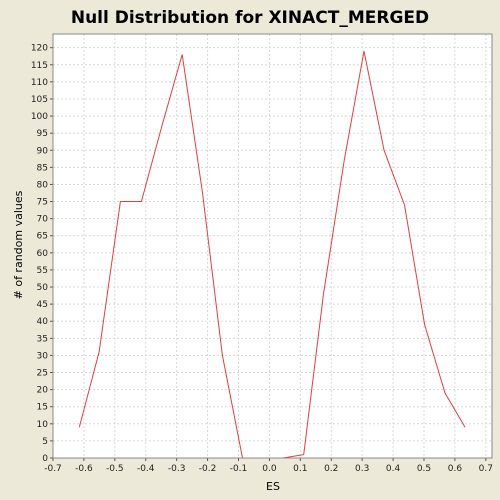 The height and width of the screenshot is (500, 500). I want to click on x-tick-label: 0.6, so click(455, 469).